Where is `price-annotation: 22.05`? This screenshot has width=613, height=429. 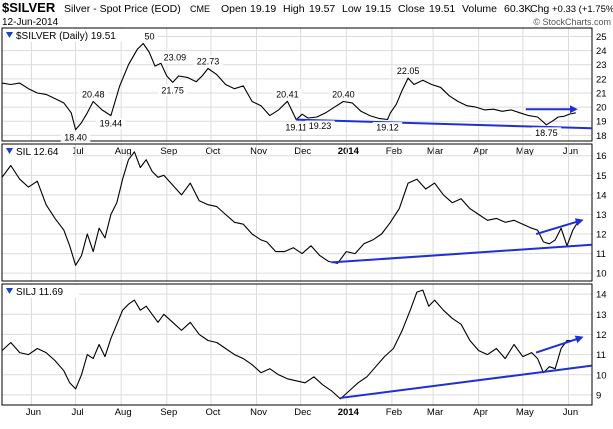 price-annotation: 22.05 is located at coordinates (408, 71).